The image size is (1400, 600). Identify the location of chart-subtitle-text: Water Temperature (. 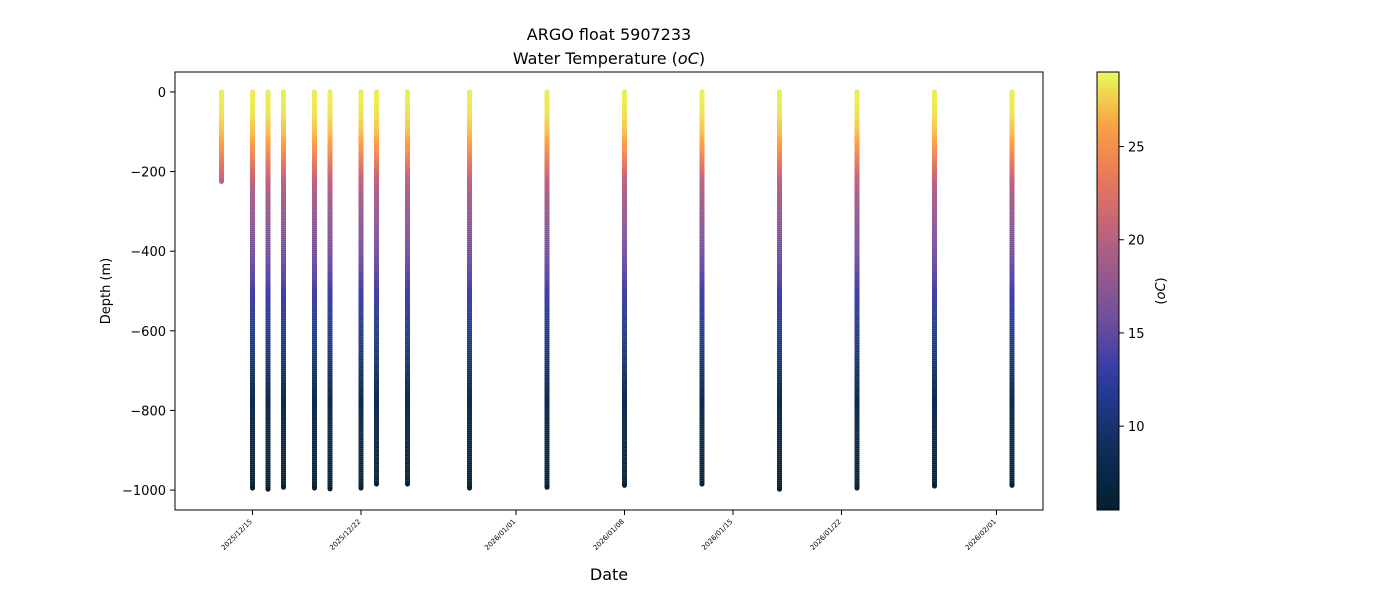
(595, 58).